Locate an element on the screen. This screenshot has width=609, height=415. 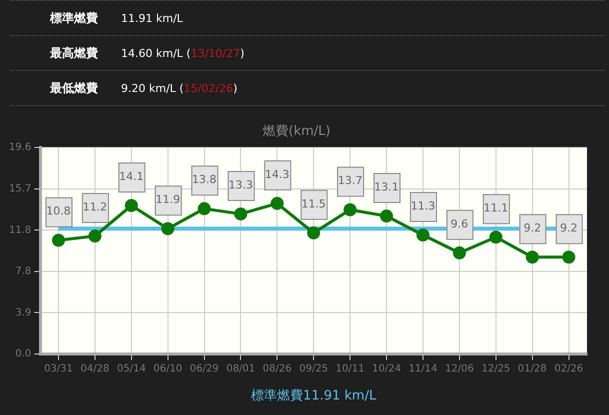
y-tick-label: 11.8 is located at coordinates (20, 230).